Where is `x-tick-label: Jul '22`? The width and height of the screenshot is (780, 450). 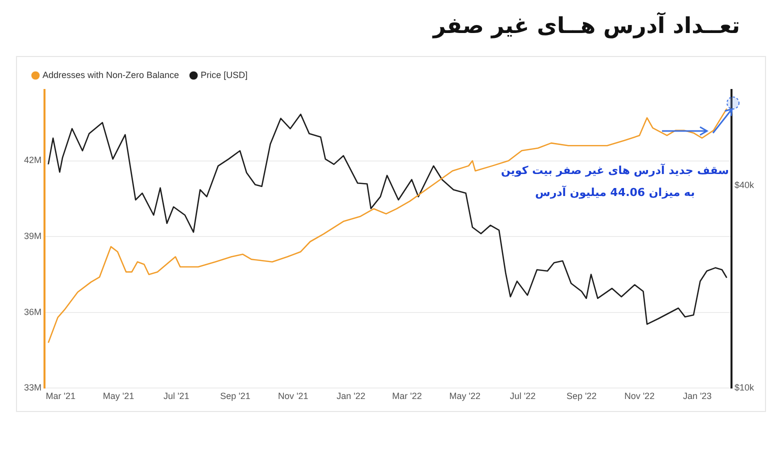 x-tick-label: Jul '22 is located at coordinates (523, 396).